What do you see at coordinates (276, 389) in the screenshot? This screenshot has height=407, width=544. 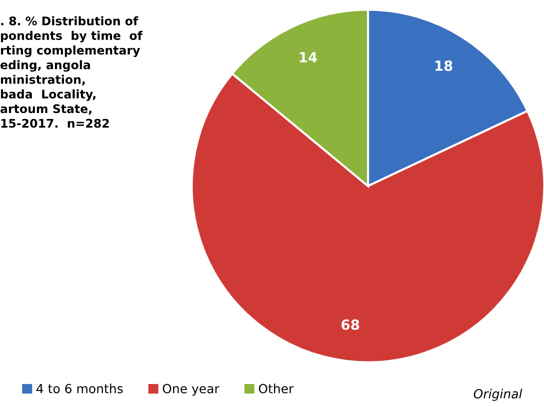 I see `legend-label: Other` at bounding box center [276, 389].